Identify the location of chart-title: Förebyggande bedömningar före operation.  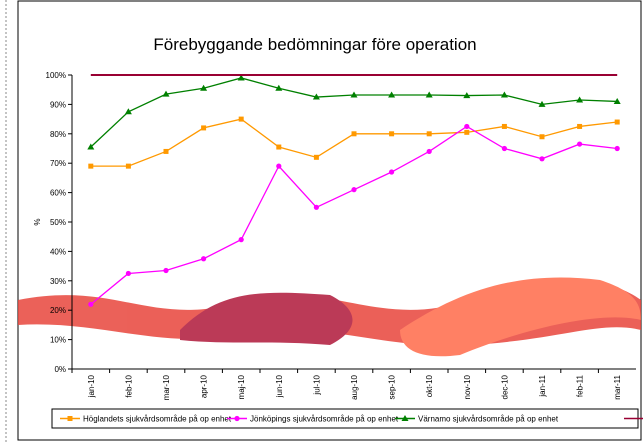
(314, 44).